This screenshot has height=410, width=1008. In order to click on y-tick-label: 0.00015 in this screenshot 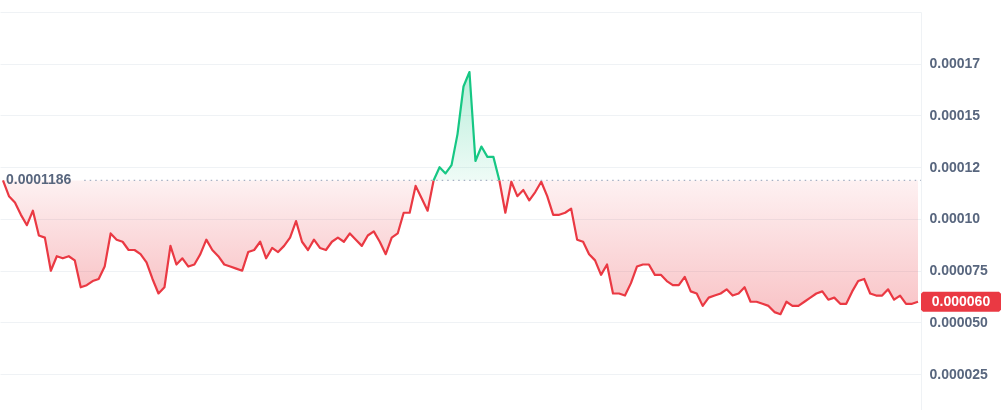, I will do `click(955, 114)`.